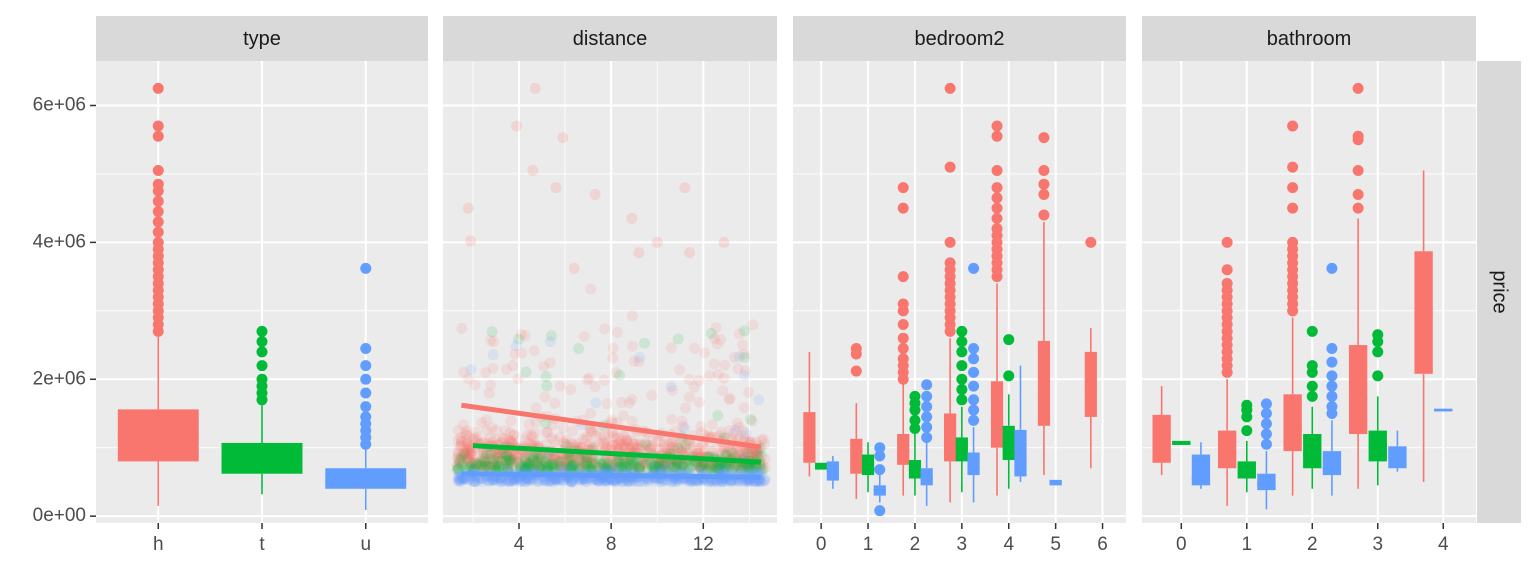 The height and width of the screenshot is (576, 1536). Describe the element at coordinates (1443, 544) in the screenshot. I see `x-tick-label: 4` at that location.